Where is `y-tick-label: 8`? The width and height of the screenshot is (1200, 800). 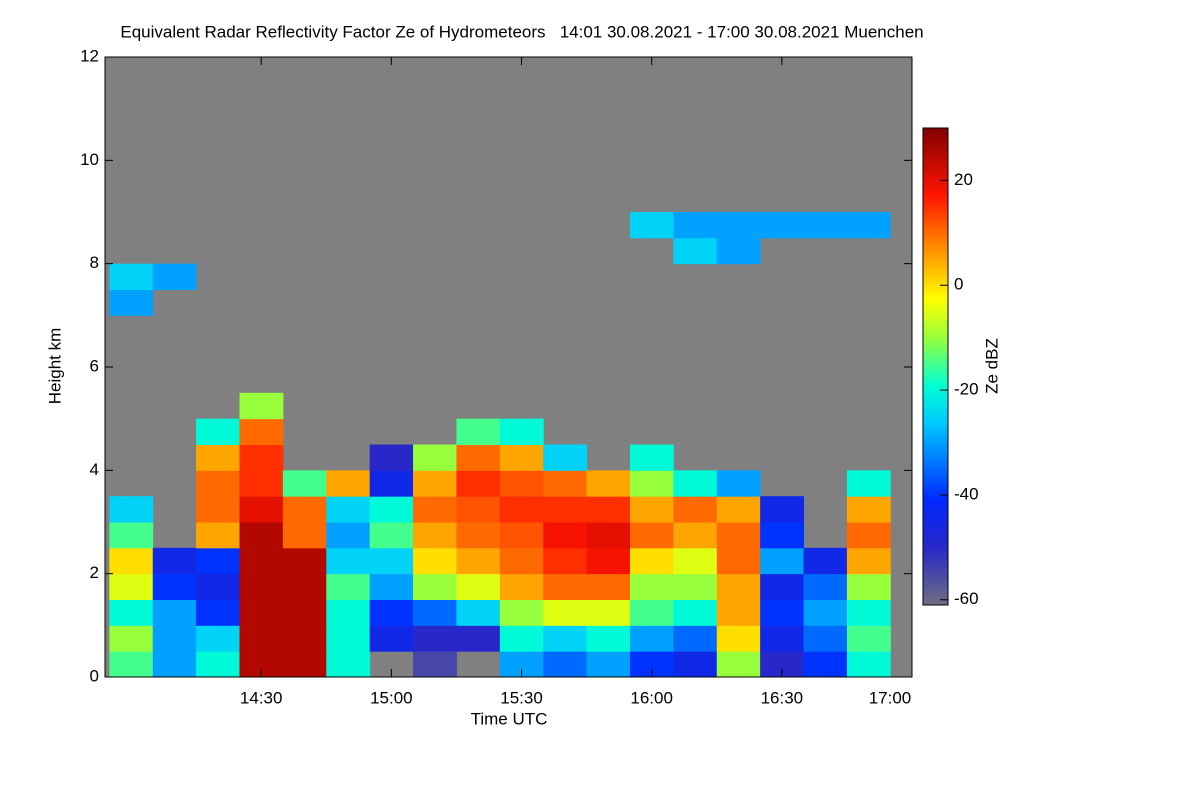 y-tick-label: 8 is located at coordinates (94, 262).